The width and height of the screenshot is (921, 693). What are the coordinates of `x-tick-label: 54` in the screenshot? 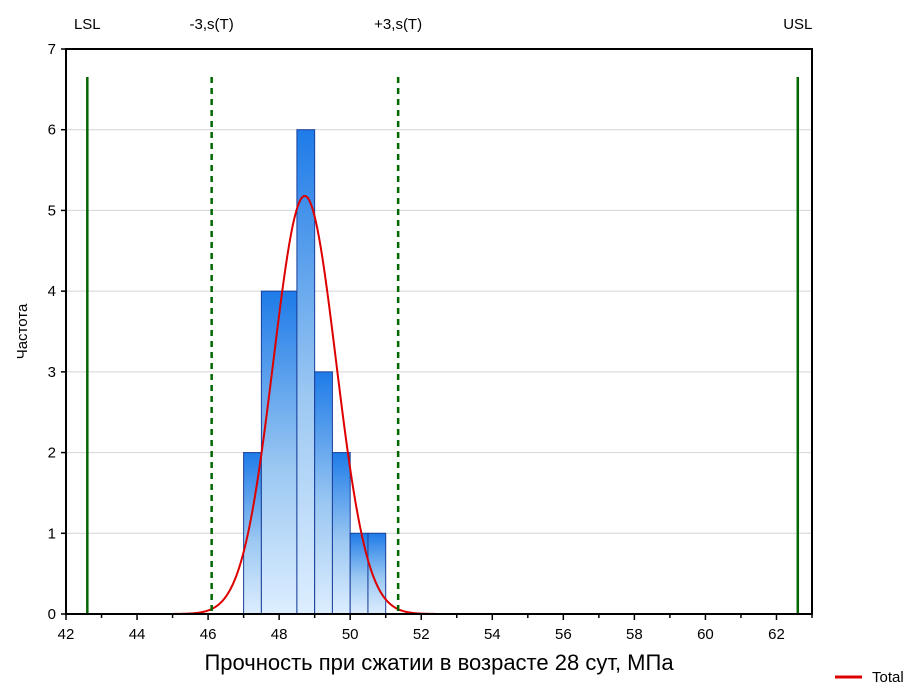 It's located at (492, 634).